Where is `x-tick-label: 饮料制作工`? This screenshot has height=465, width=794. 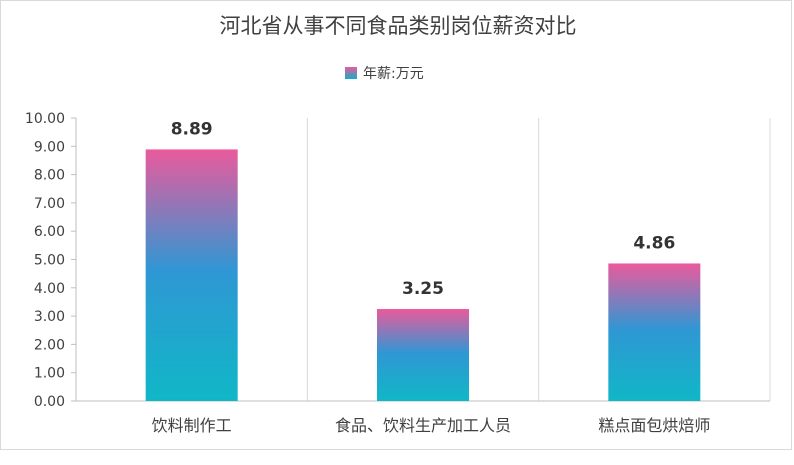 x-tick-label: 饮料制作工 is located at coordinates (192, 425).